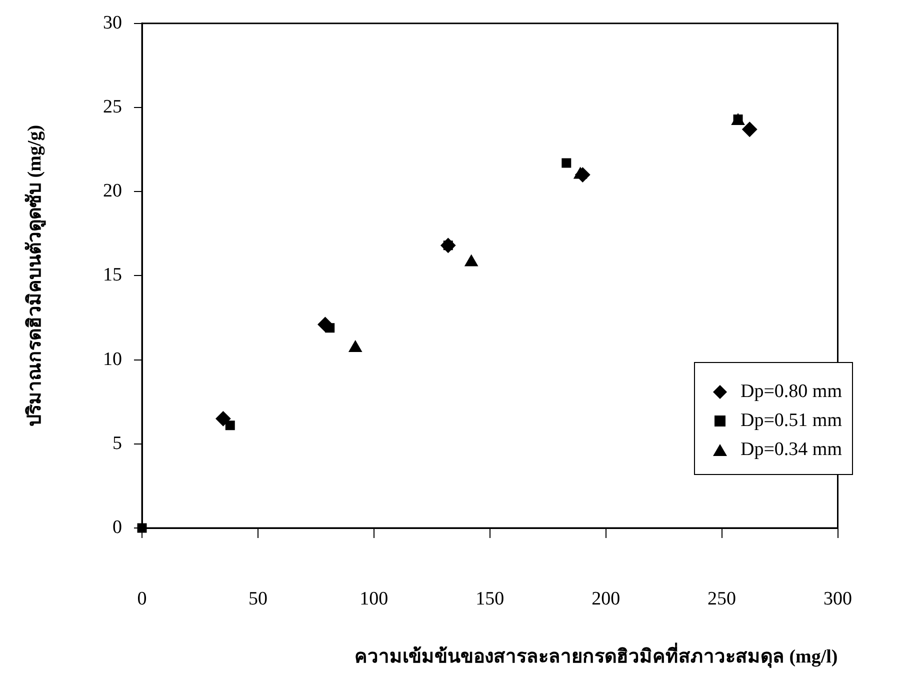 This screenshot has width=902, height=673. I want to click on y-axis-title: ปริมาณกรดฮิวมิคบนตัวดูดซับ (mg/g), so click(35, 275).